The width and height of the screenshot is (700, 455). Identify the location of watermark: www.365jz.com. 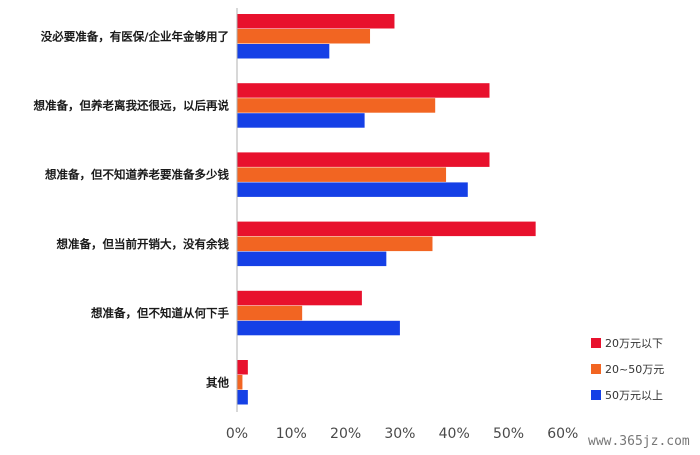
(639, 441).